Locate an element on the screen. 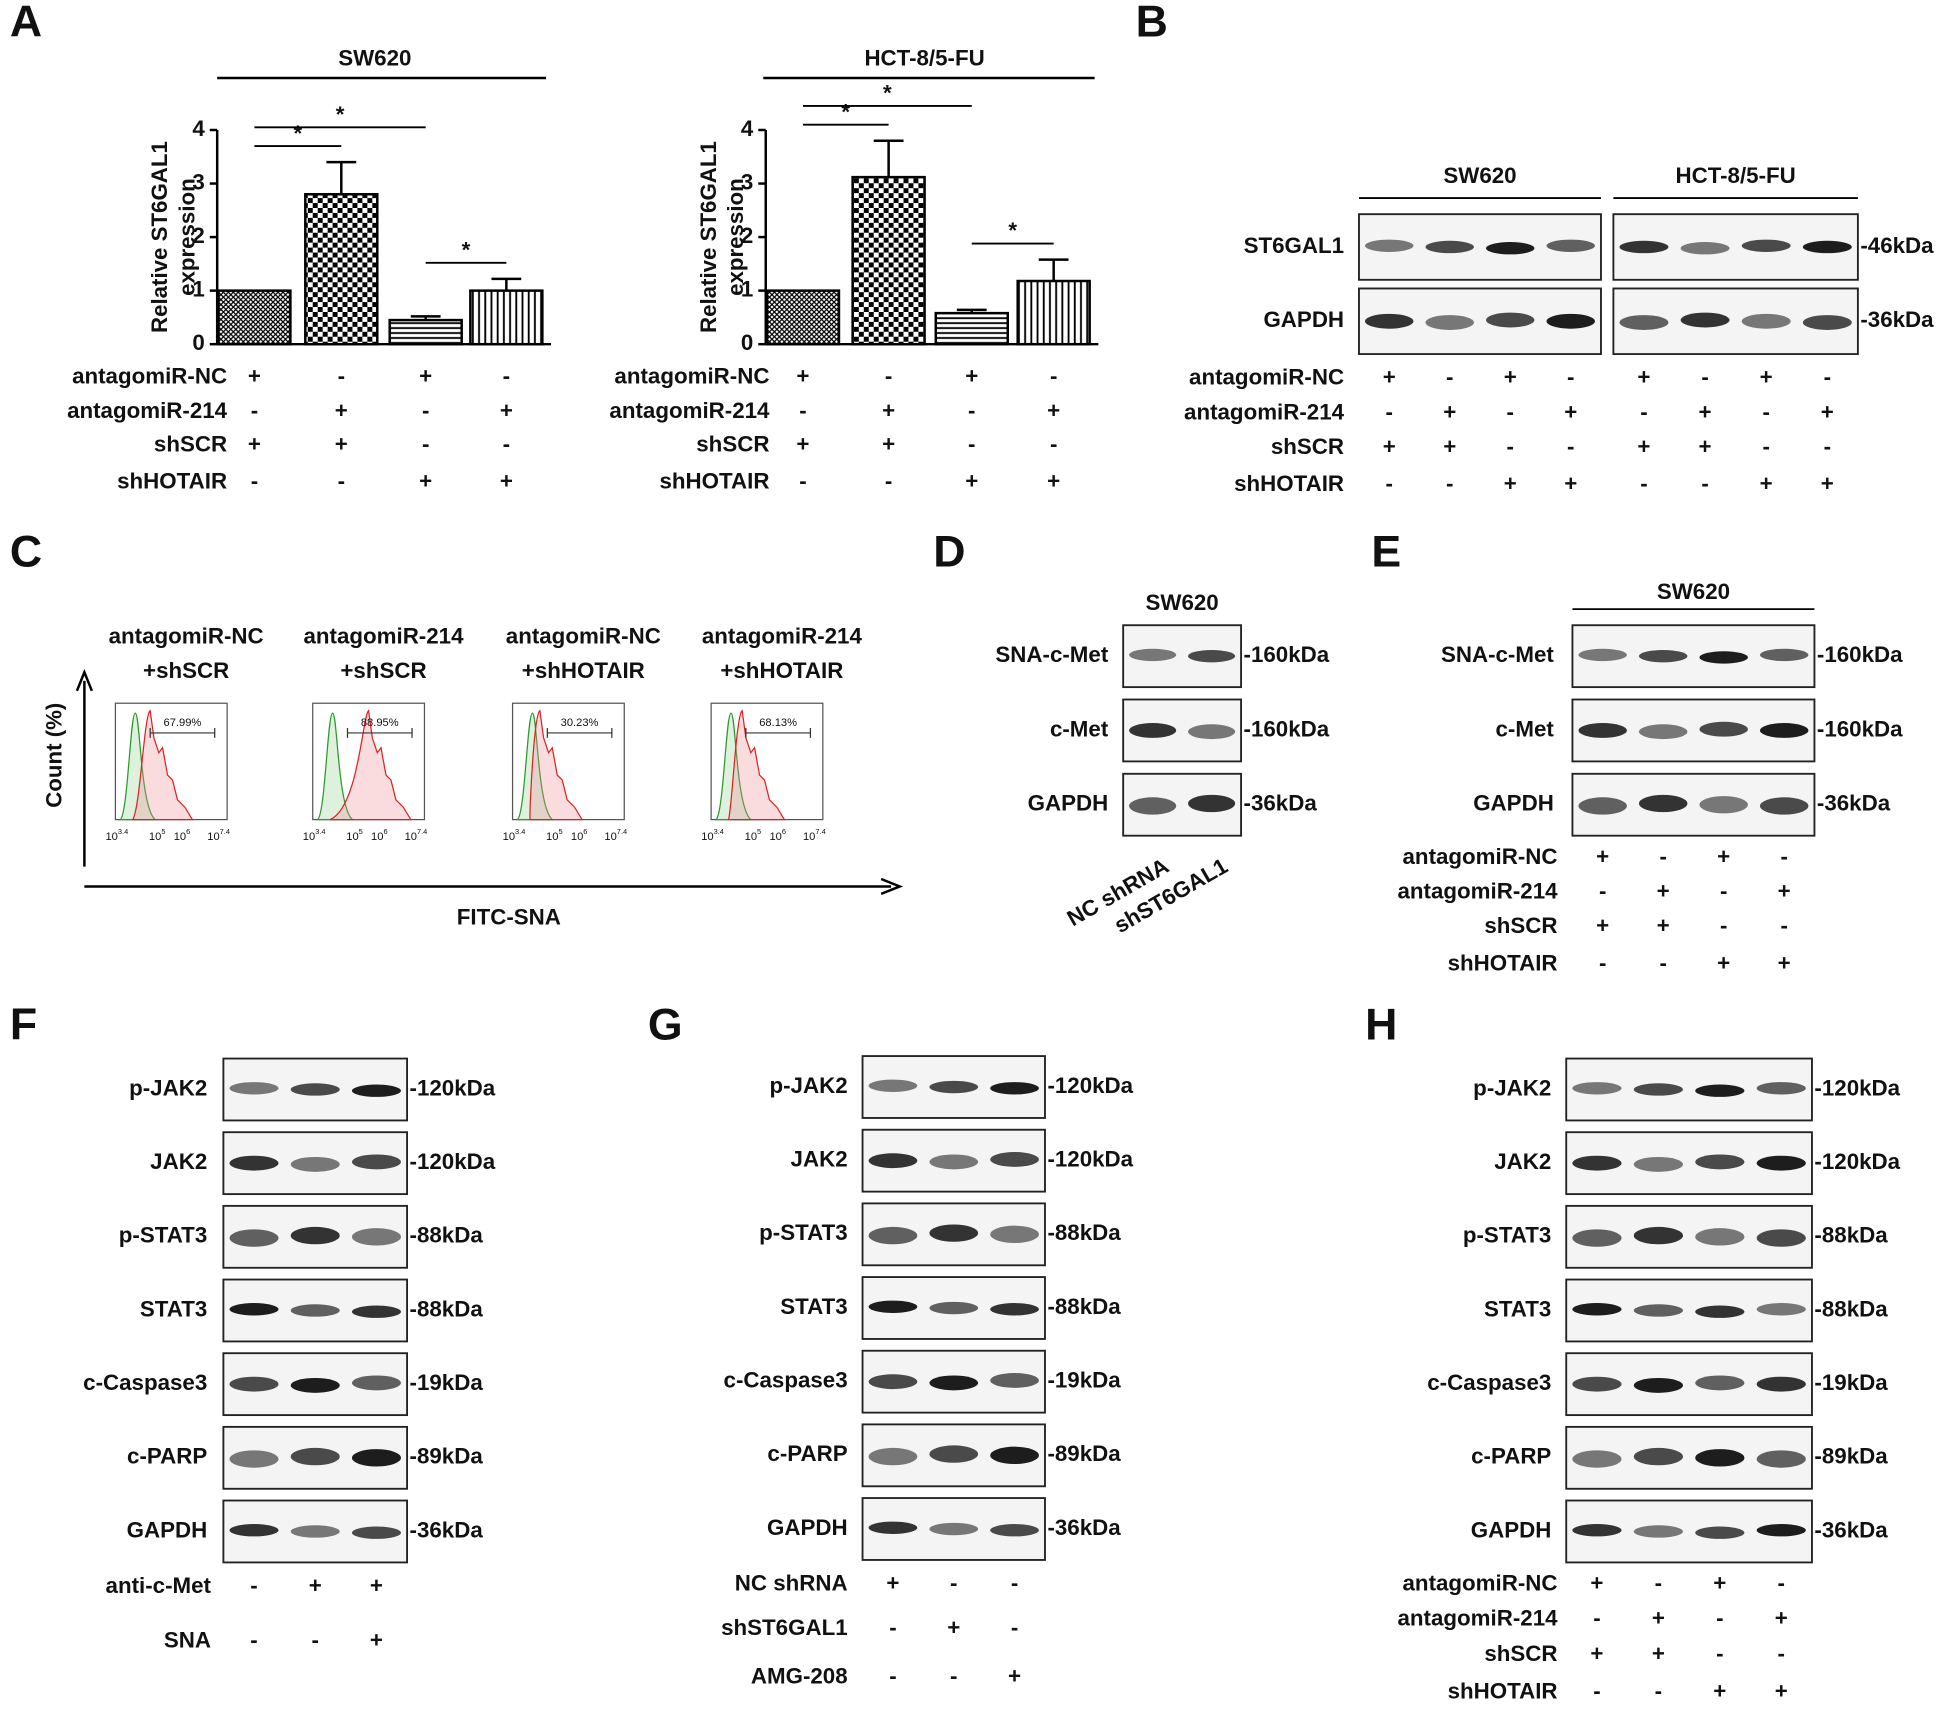  y-tick-label: 2 is located at coordinates (747, 235).